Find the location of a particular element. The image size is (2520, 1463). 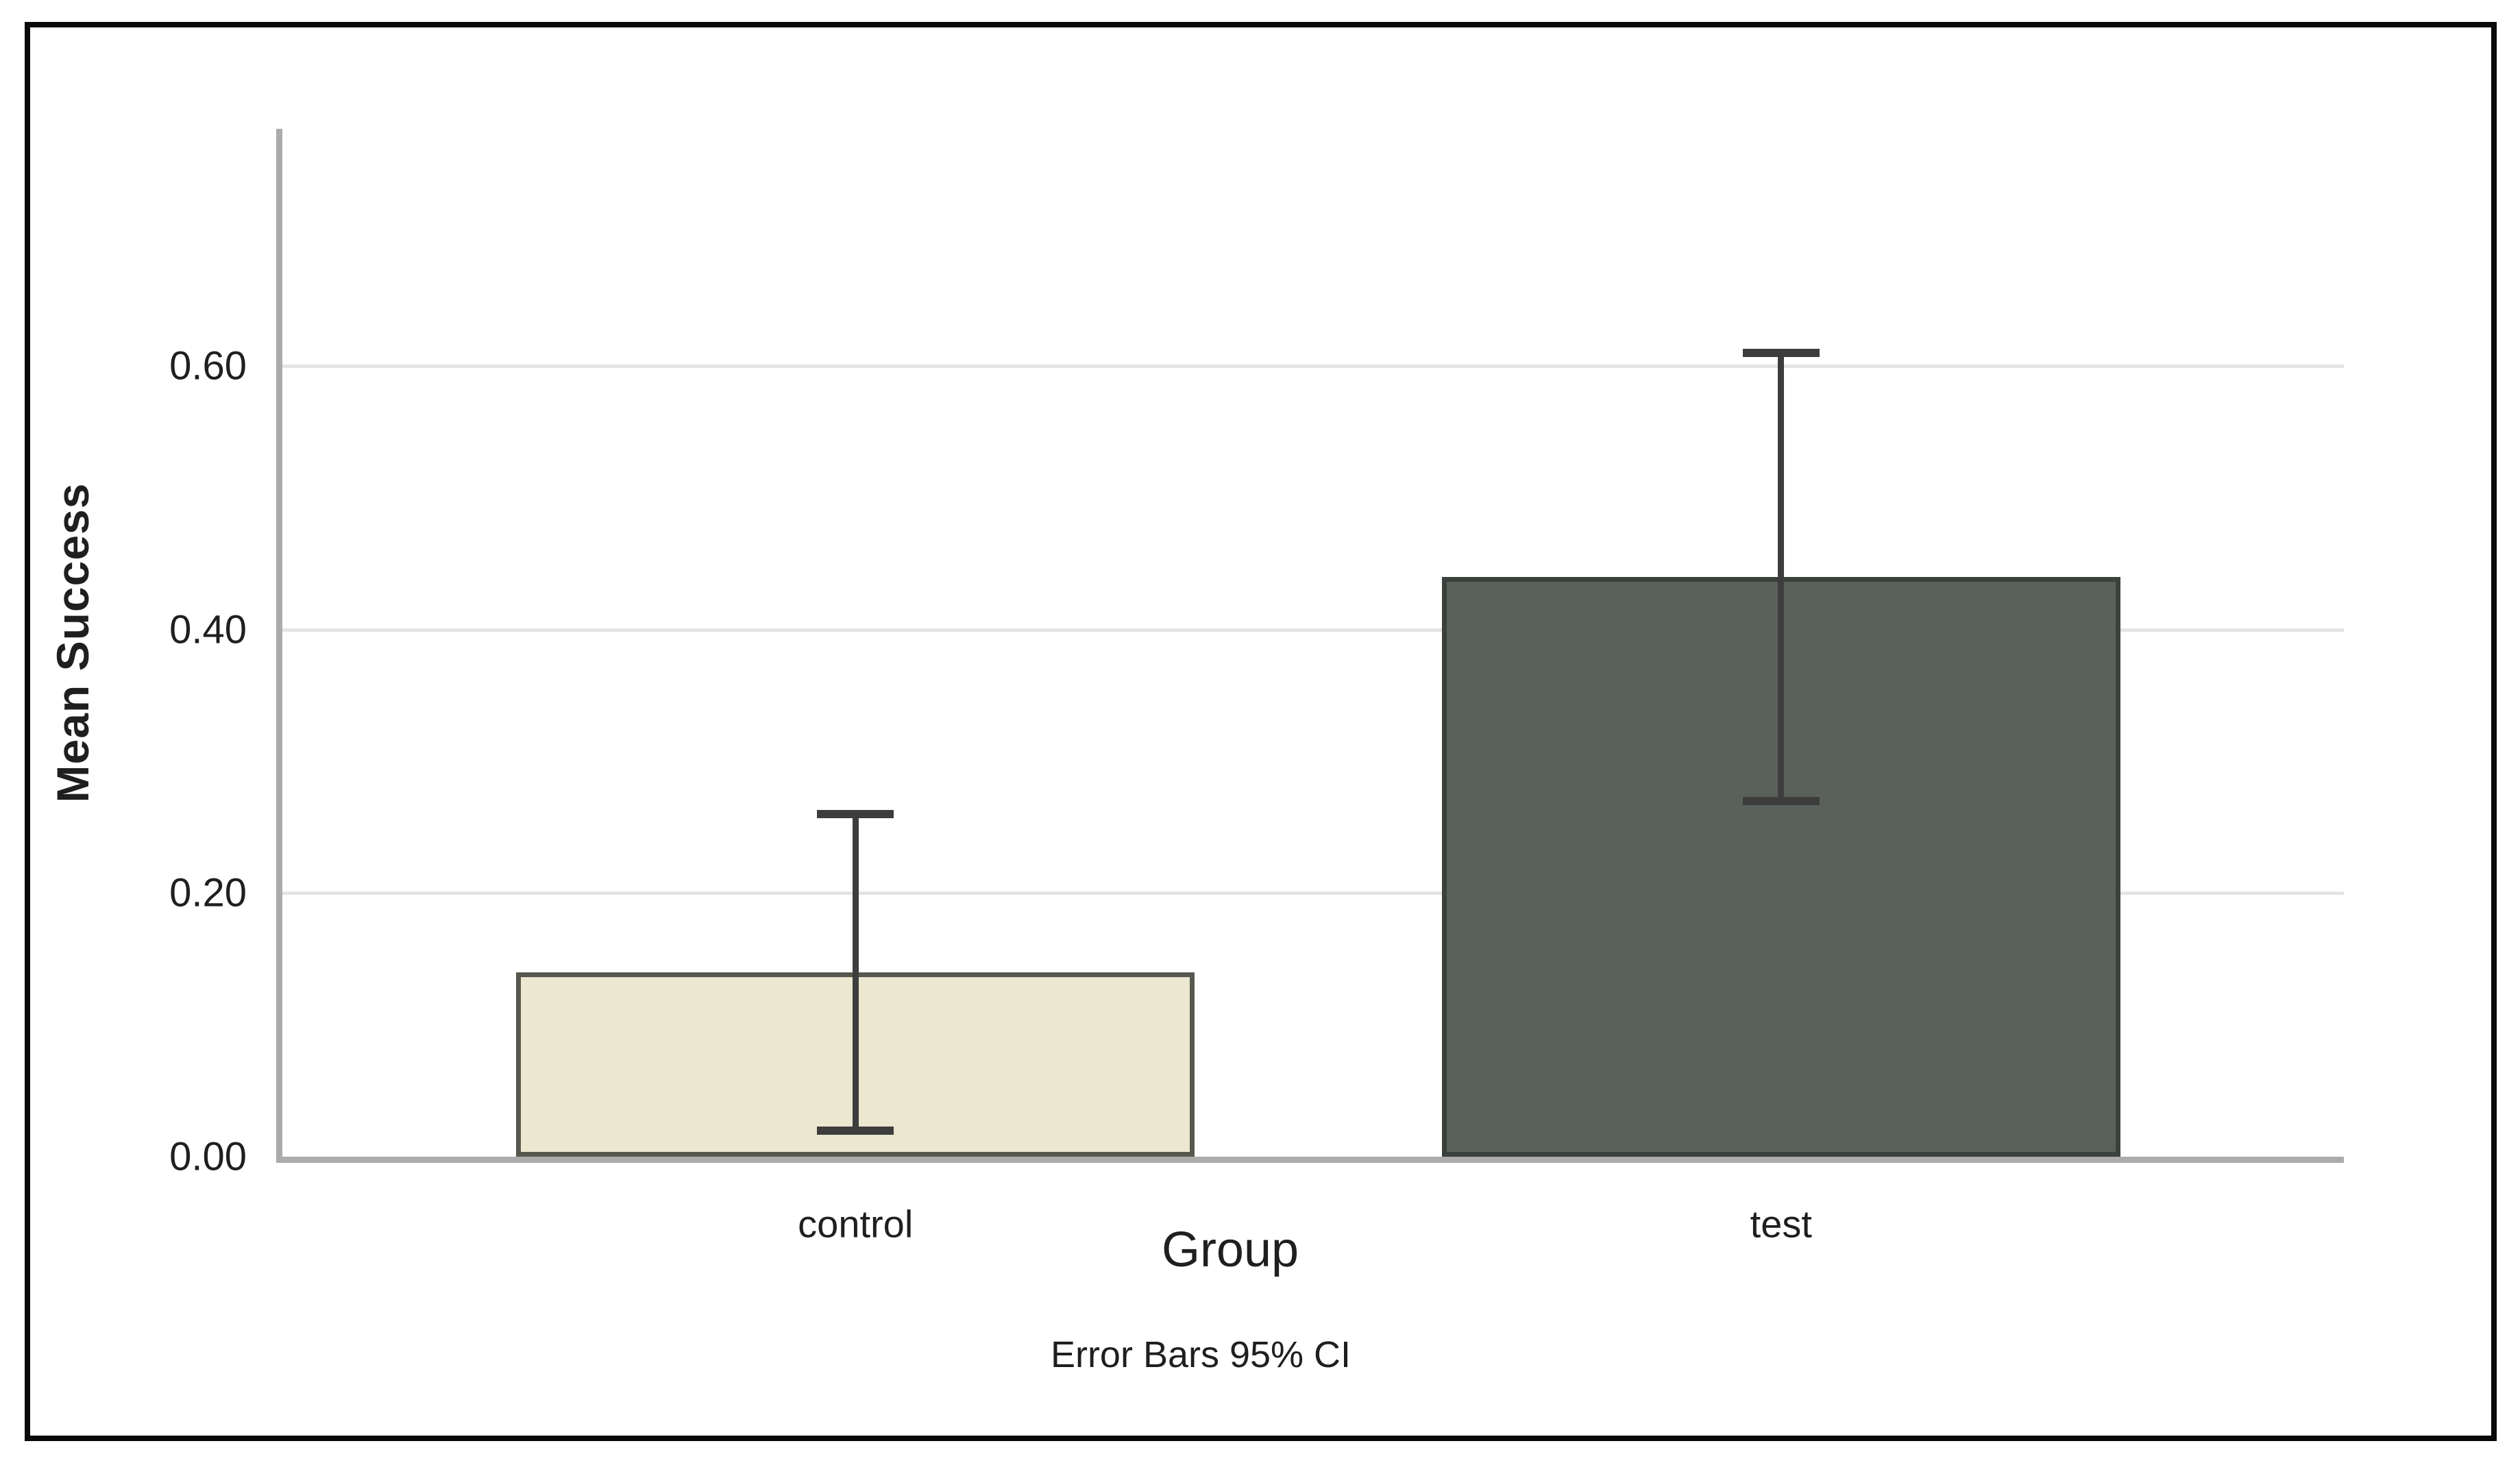

x-axis-line is located at coordinates (1310, 1160).